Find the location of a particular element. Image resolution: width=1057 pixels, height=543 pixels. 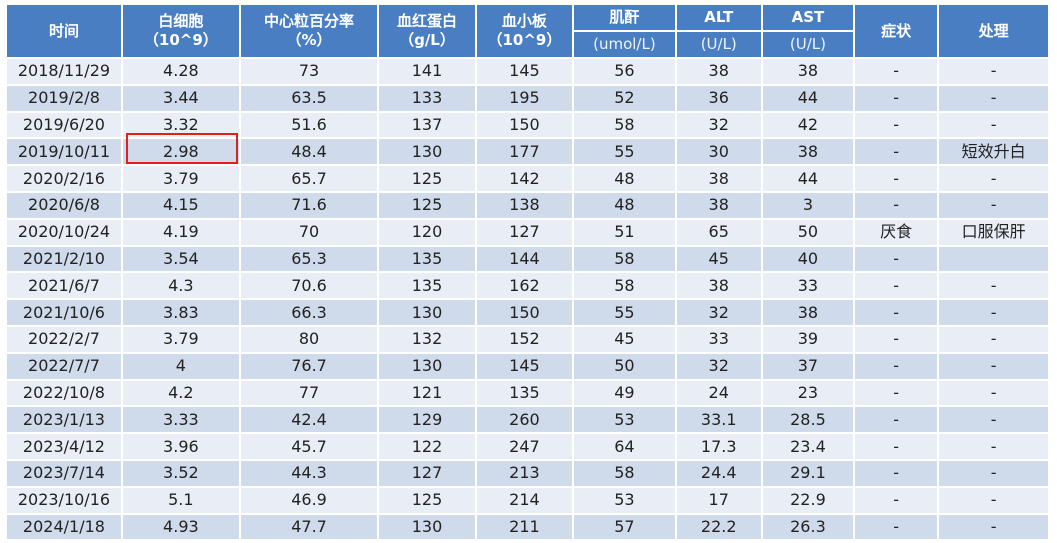

cell-wbc: 3.54 is located at coordinates (180, 259).